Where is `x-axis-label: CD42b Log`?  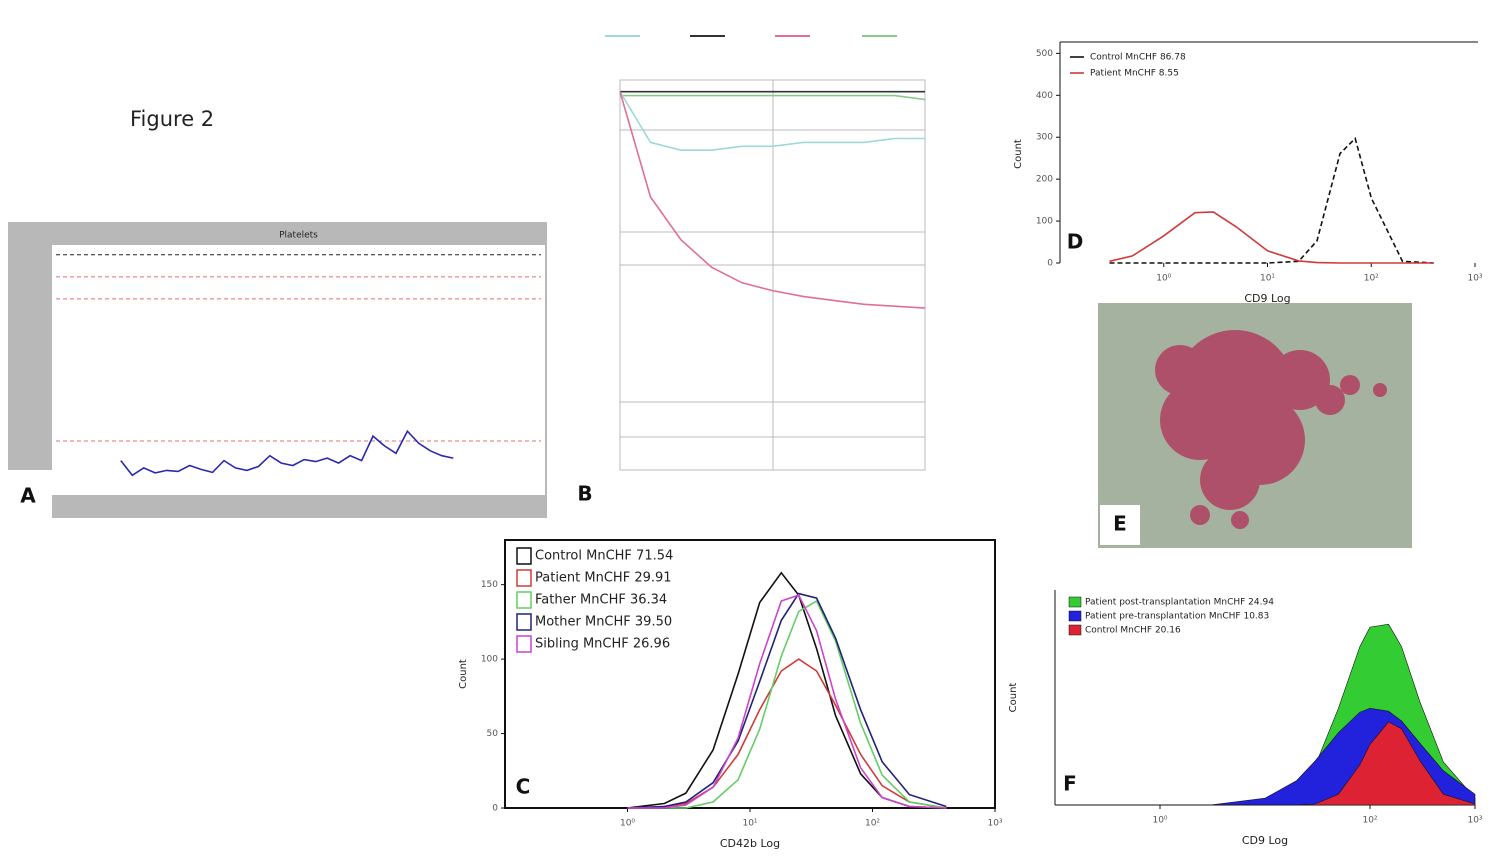 x-axis-label: CD42b Log is located at coordinates (750, 843).